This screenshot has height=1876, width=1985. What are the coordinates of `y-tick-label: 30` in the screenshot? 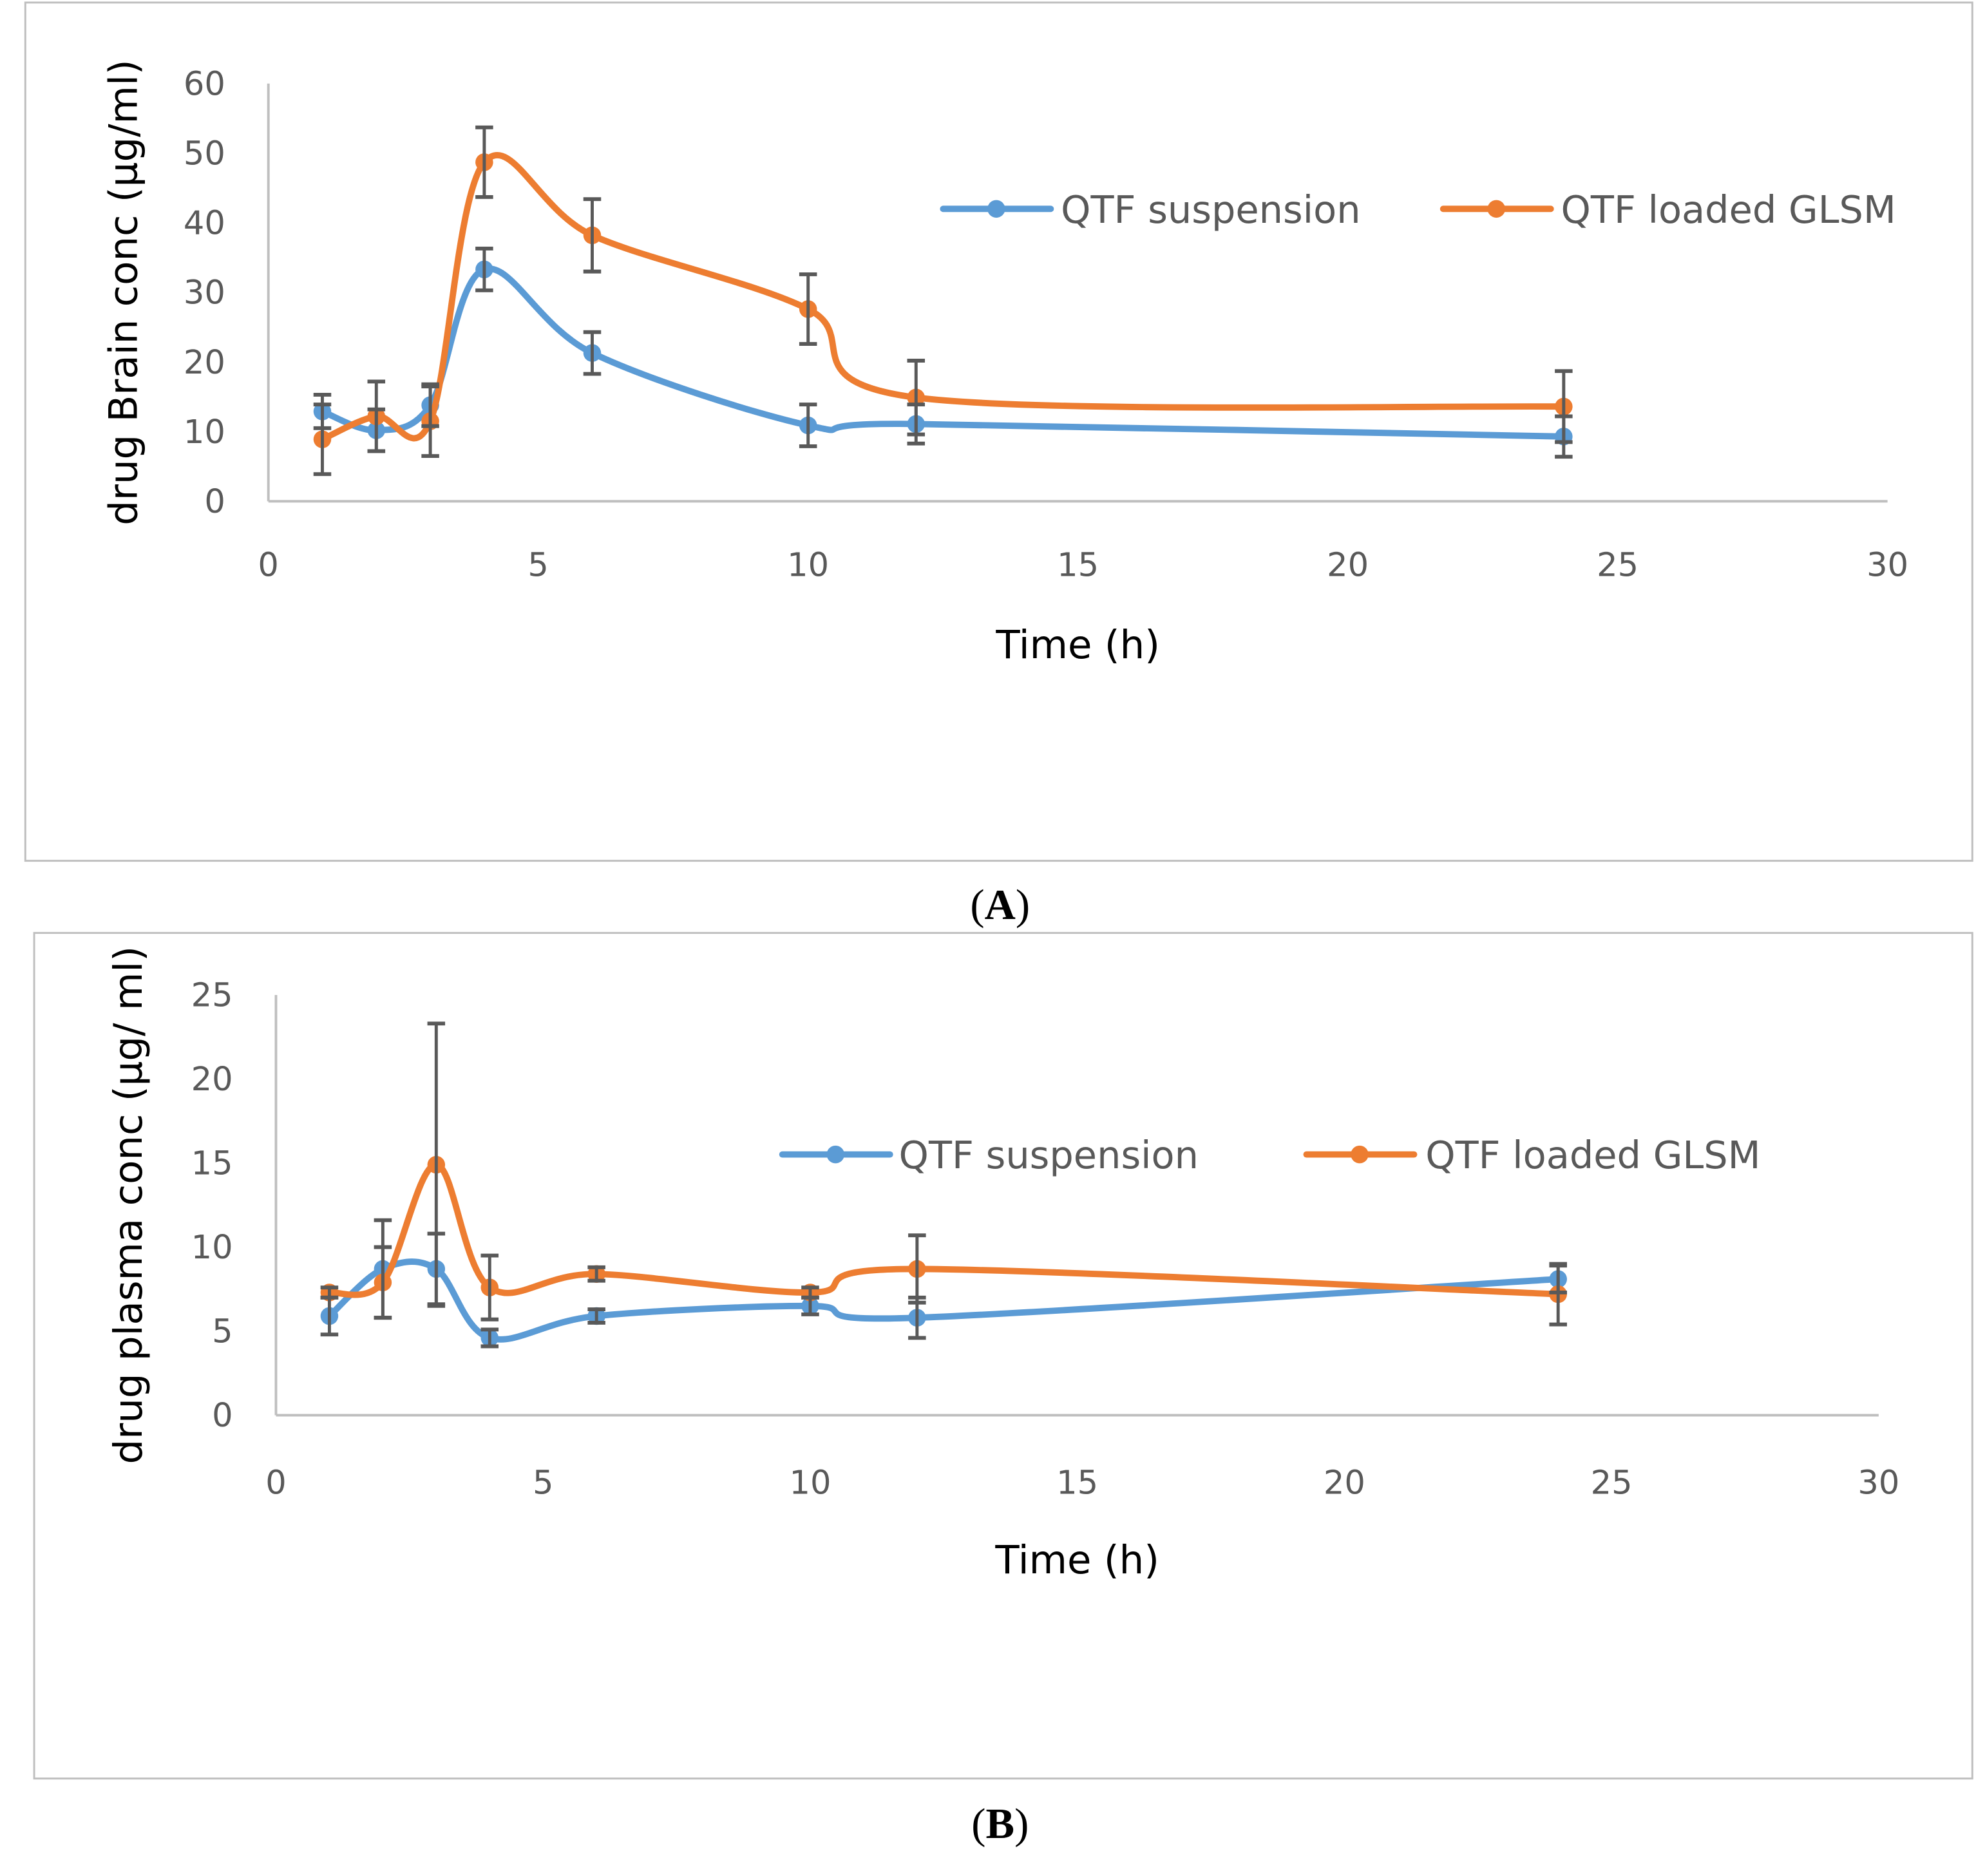 It's located at (204, 293).